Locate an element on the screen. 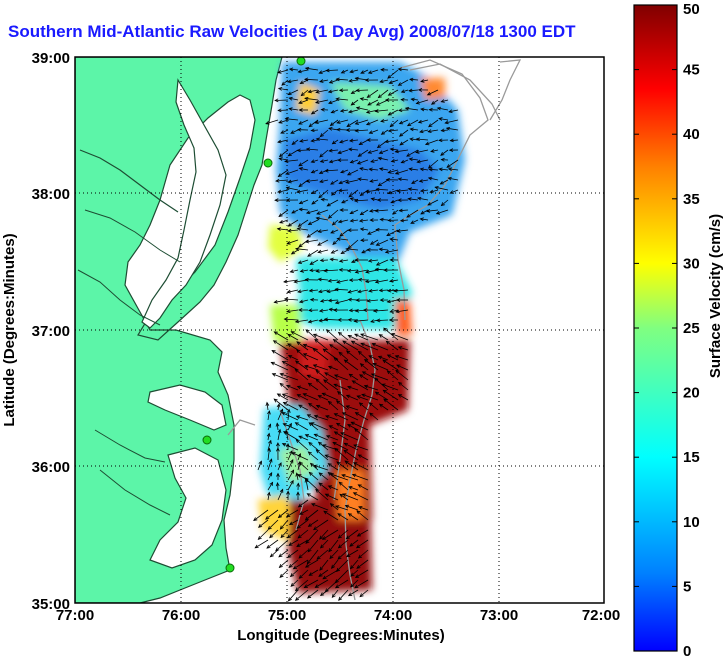 The height and width of the screenshot is (659, 724). x-tick-label: 74:00 is located at coordinates (393, 615).